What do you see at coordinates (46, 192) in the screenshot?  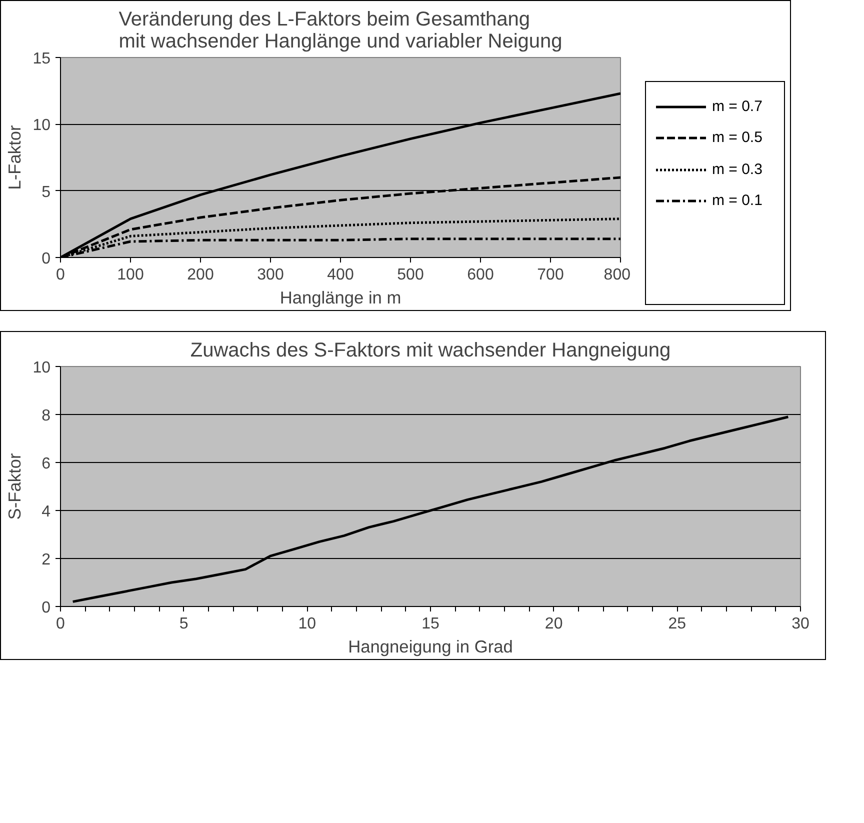 I see `y-tick-label: 5` at bounding box center [46, 192].